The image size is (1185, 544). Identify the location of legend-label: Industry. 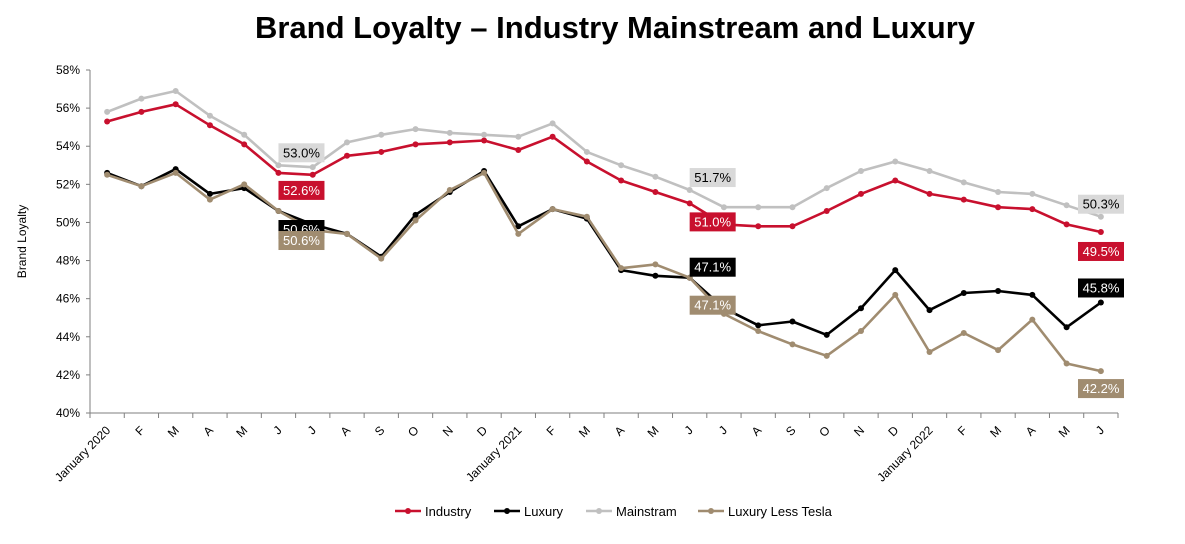
(448, 511).